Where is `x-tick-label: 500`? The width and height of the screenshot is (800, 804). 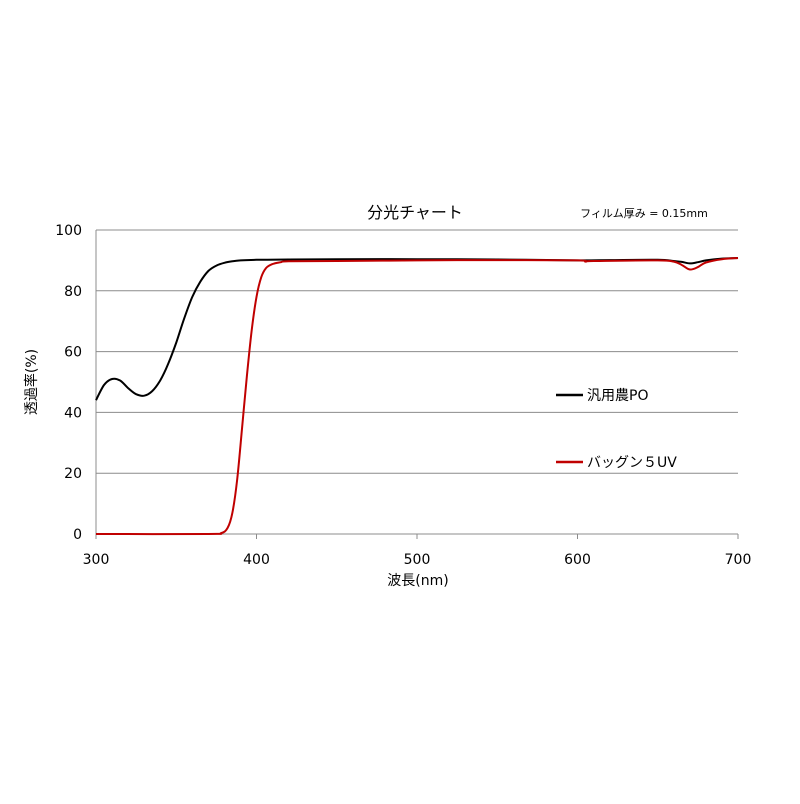 x-tick-label: 500 is located at coordinates (417, 560).